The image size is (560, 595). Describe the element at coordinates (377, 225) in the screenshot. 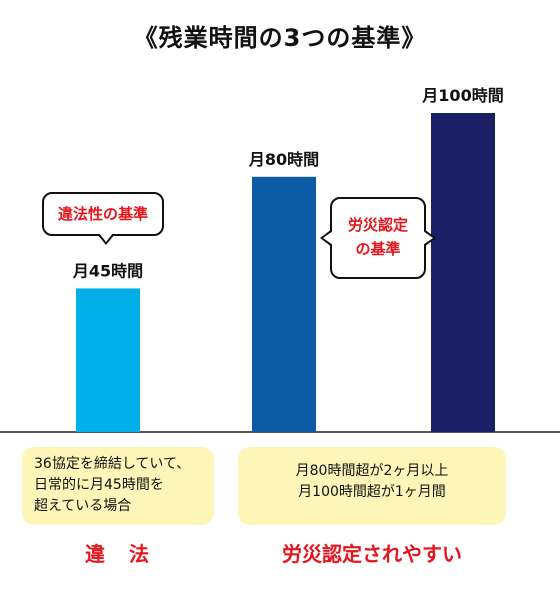

I see `rosai-standard-label-line1: 労災認定` at that location.